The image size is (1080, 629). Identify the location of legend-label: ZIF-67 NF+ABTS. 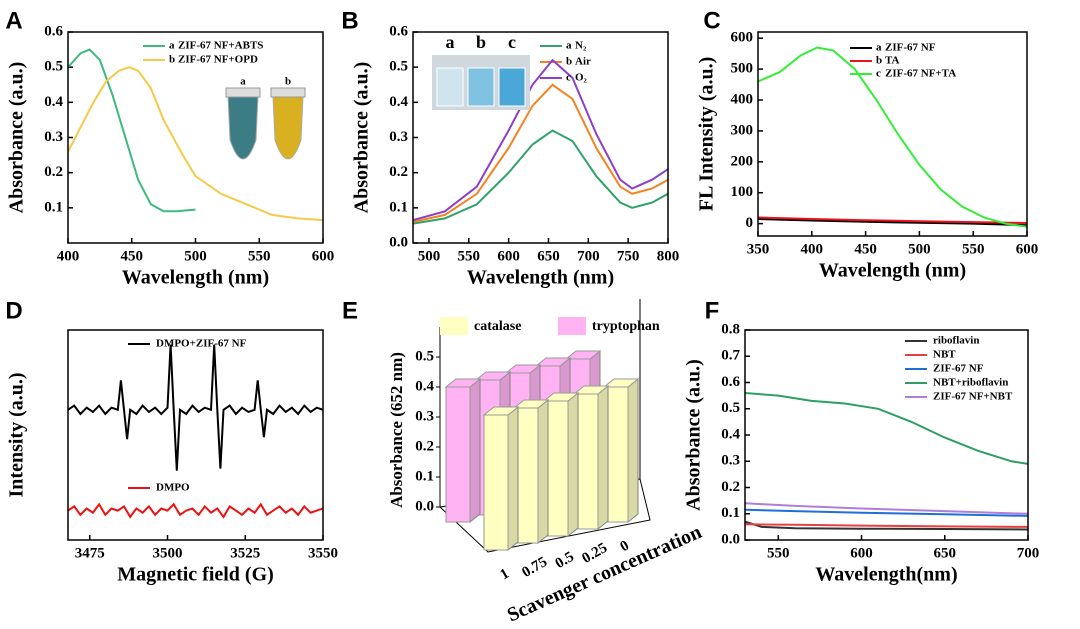
(220, 46).